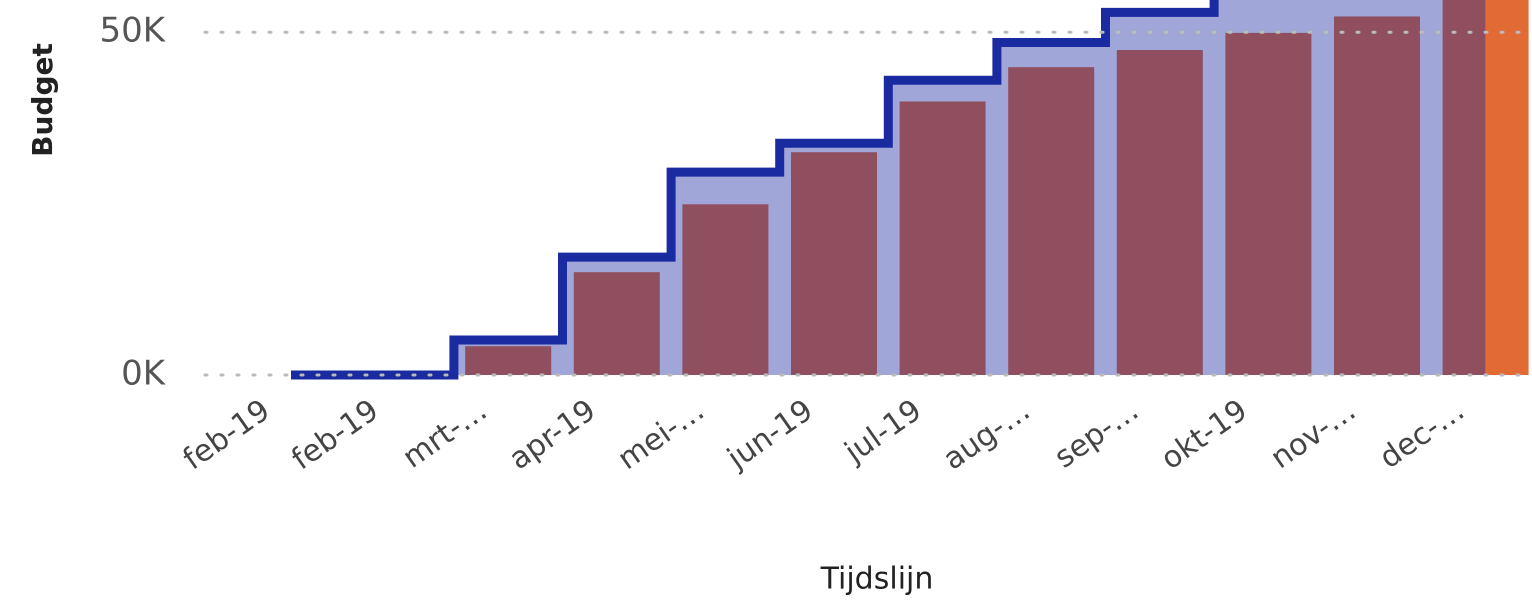  Describe the element at coordinates (1204, 435) in the screenshot. I see `x-tick-label: okt-19` at that location.